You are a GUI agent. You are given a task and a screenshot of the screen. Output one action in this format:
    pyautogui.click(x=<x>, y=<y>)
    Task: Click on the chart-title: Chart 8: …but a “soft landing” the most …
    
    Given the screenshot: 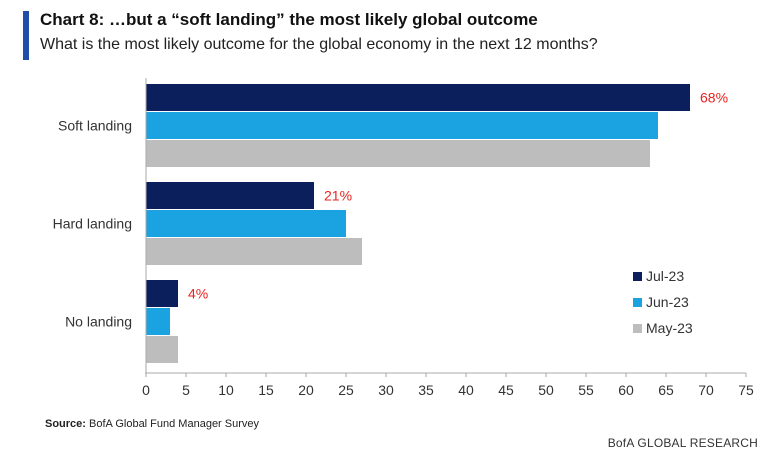 What is the action you would take?
    pyautogui.click(x=289, y=19)
    